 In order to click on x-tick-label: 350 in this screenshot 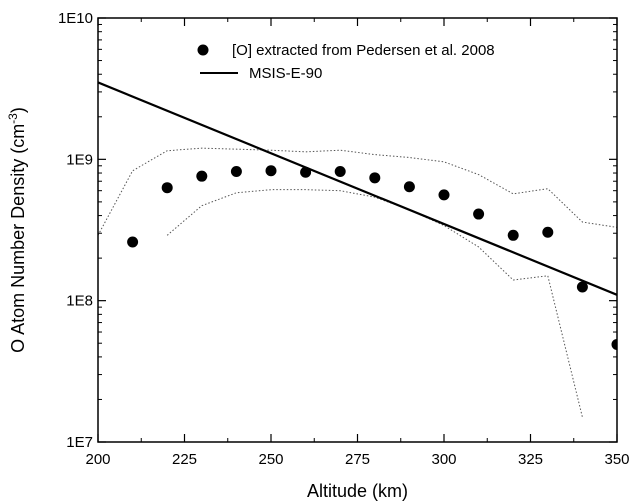, I will do `click(616, 459)`.